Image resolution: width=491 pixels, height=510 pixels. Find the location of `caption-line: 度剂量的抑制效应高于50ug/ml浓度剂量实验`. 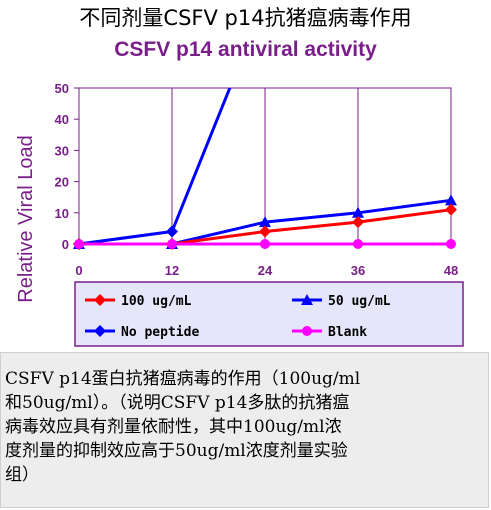

caption-line: 度剂量的抑制效应高于50ug/ml浓度剂量实验 is located at coordinates (176, 451).